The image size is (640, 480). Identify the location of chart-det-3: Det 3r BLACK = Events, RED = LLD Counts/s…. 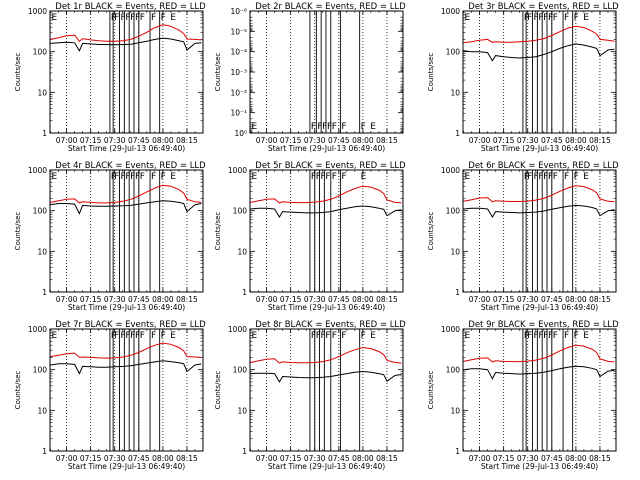
(523, 77).